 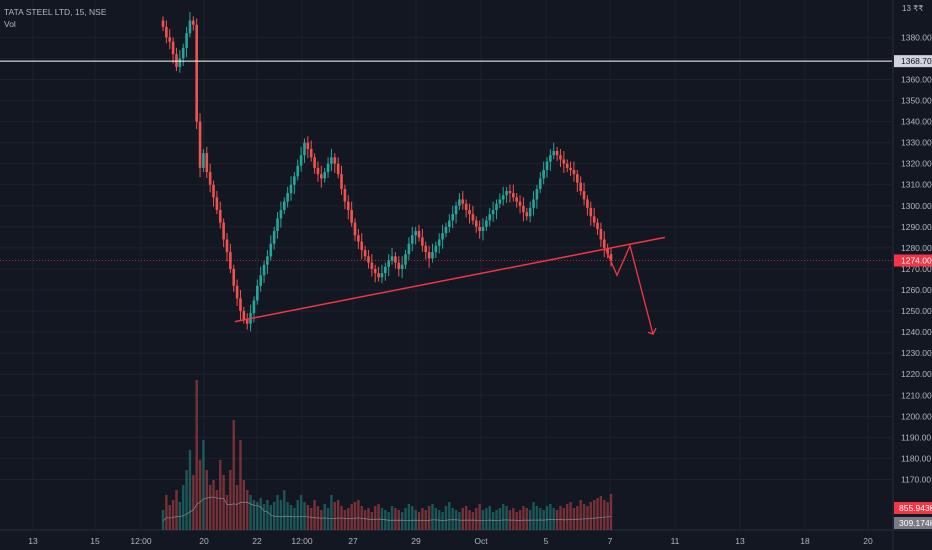 What do you see at coordinates (915, 523) in the screenshot?
I see `volume-value-label: 309.174K` at bounding box center [915, 523].